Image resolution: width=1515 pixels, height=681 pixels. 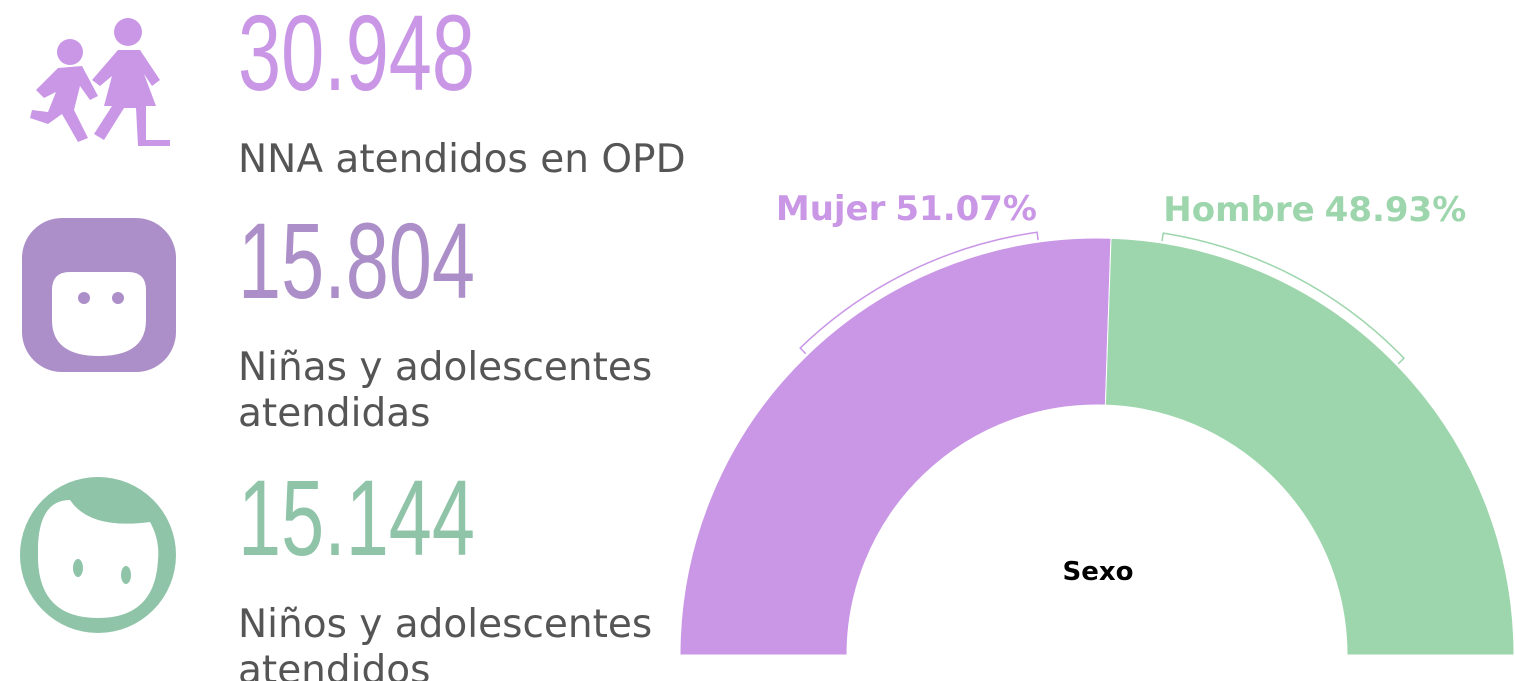 I want to click on segment-value-label: 48.93%, so click(x=1396, y=210).